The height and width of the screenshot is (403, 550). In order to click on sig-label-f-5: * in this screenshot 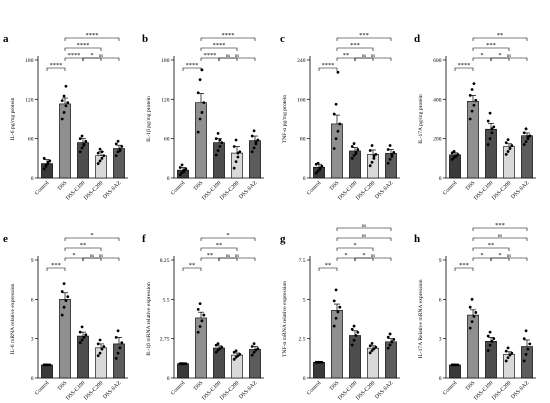, I will do `click(227, 235)`.